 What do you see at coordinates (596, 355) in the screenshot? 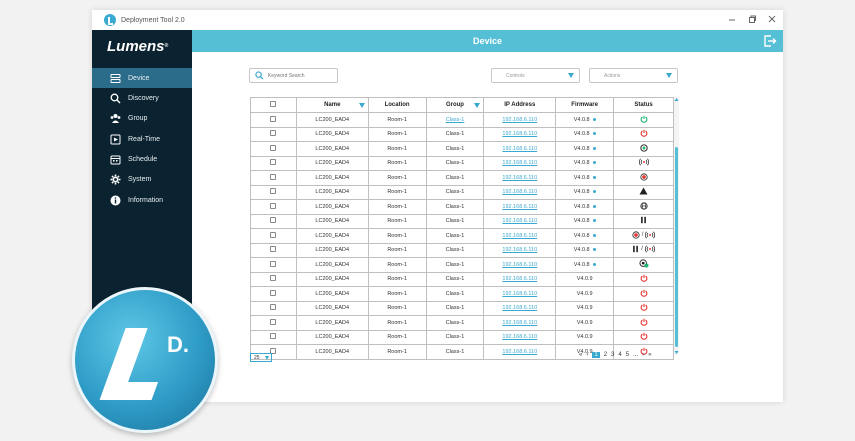
I see `page-button-1: 1` at bounding box center [596, 355].